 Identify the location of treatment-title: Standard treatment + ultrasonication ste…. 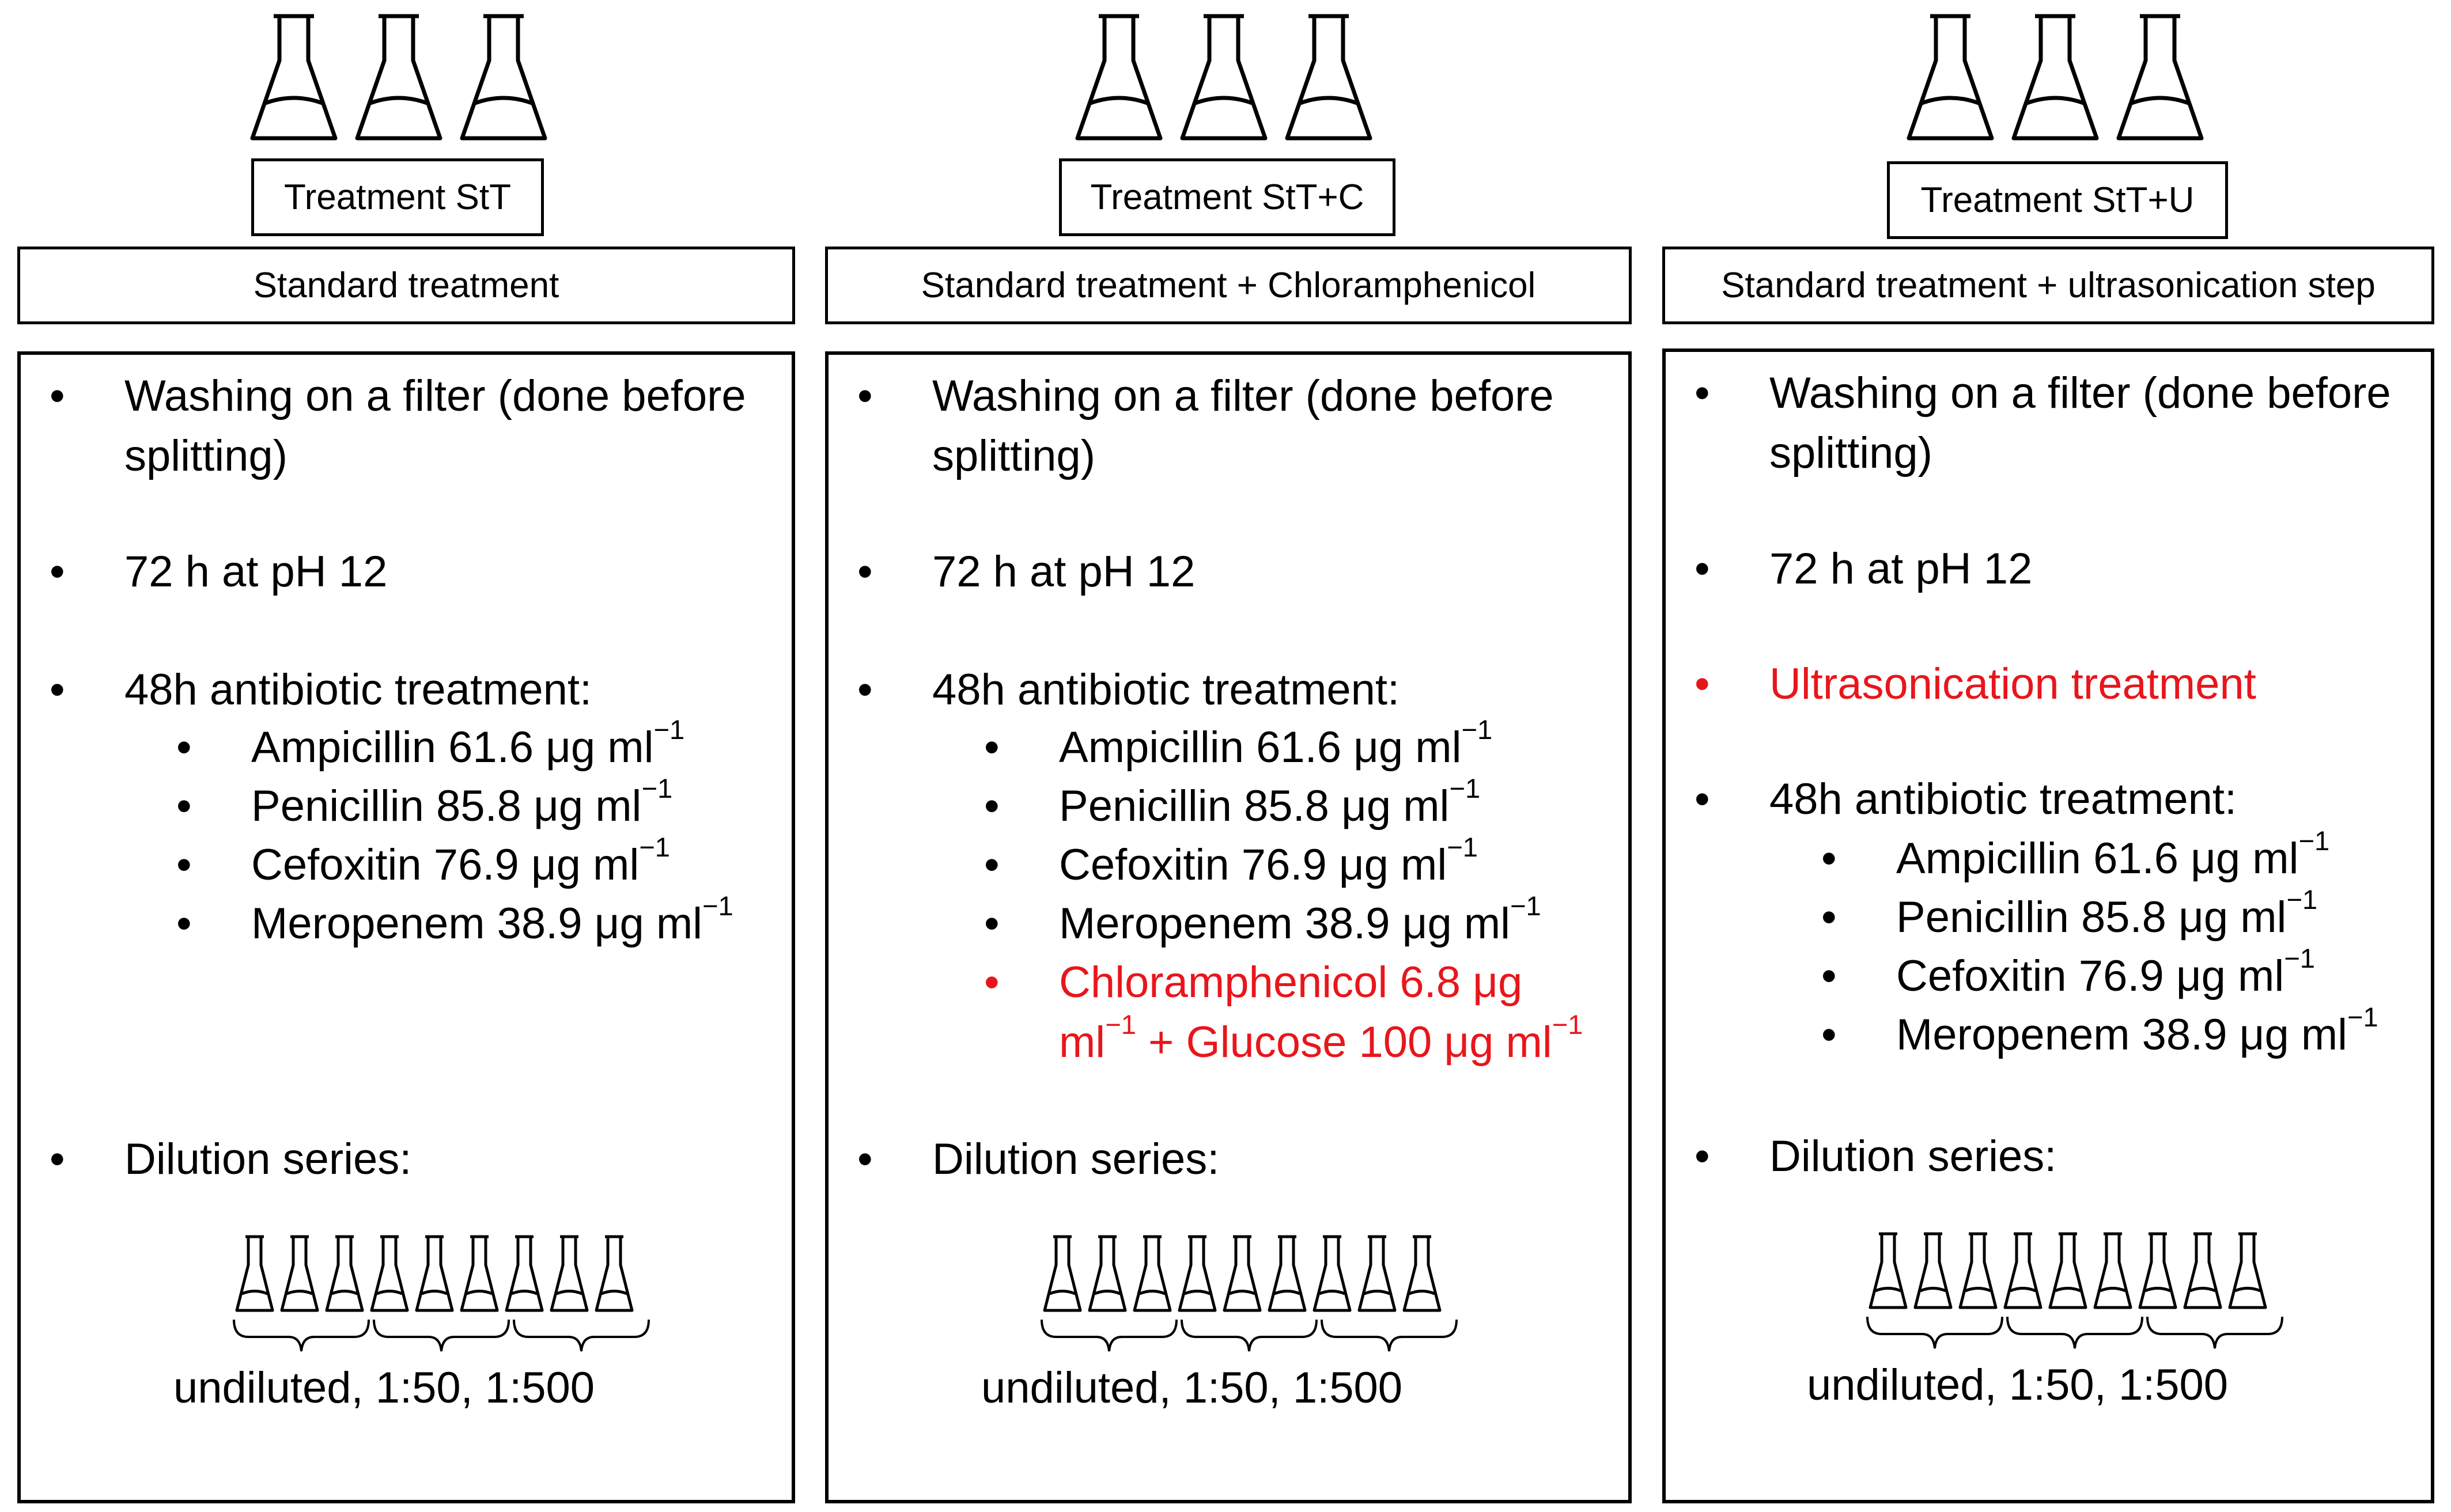
(2048, 285).